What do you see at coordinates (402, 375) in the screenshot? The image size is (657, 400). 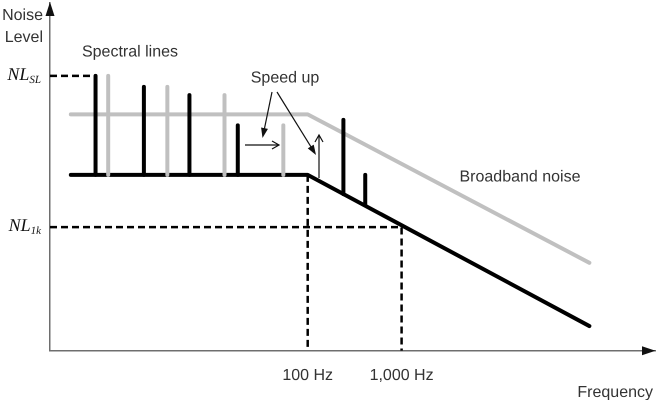 I see `x-tick-label: 1,000 Hz` at bounding box center [402, 375].